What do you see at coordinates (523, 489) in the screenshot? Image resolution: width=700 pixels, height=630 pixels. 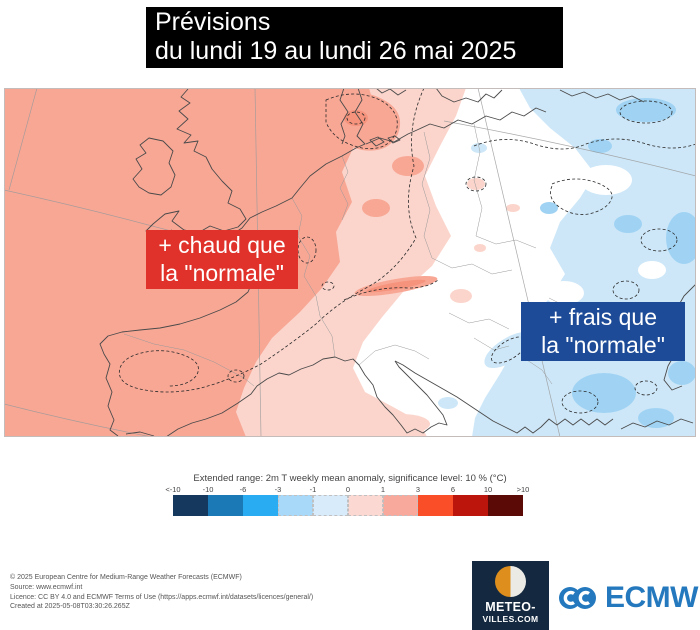 I see `legend-tick: >10` at bounding box center [523, 489].